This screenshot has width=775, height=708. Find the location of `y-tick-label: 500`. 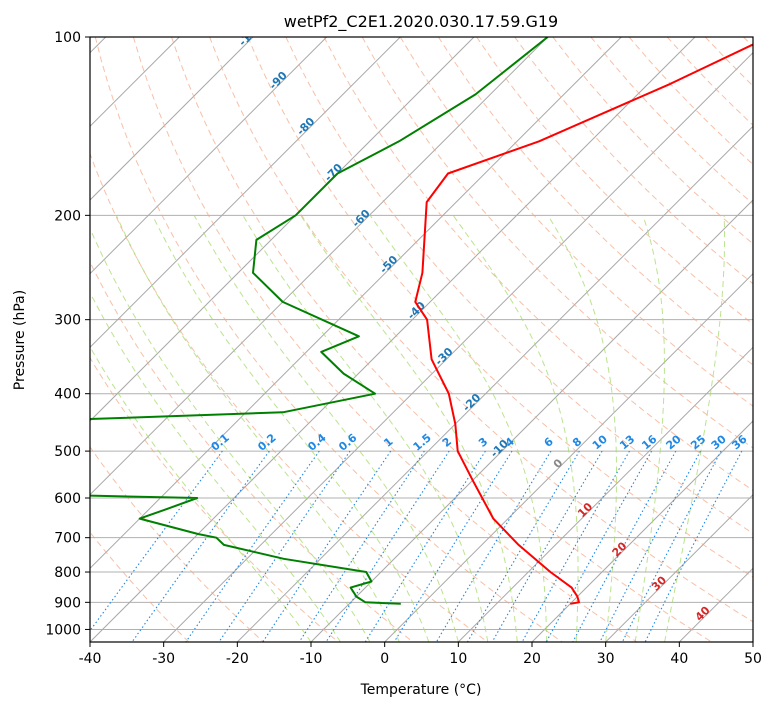

y-tick-label: 500 is located at coordinates (67, 452).